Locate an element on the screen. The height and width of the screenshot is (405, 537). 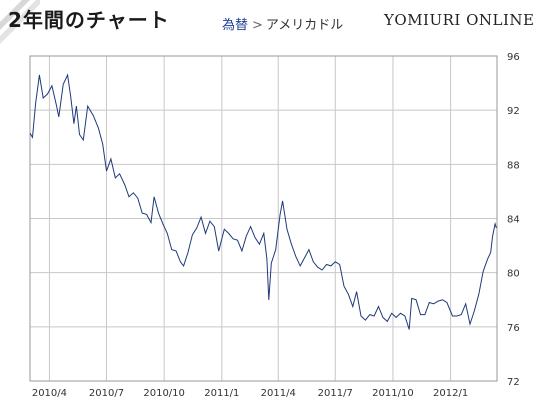
brand-logo: YOMIURI ONLINE is located at coordinates (459, 20).